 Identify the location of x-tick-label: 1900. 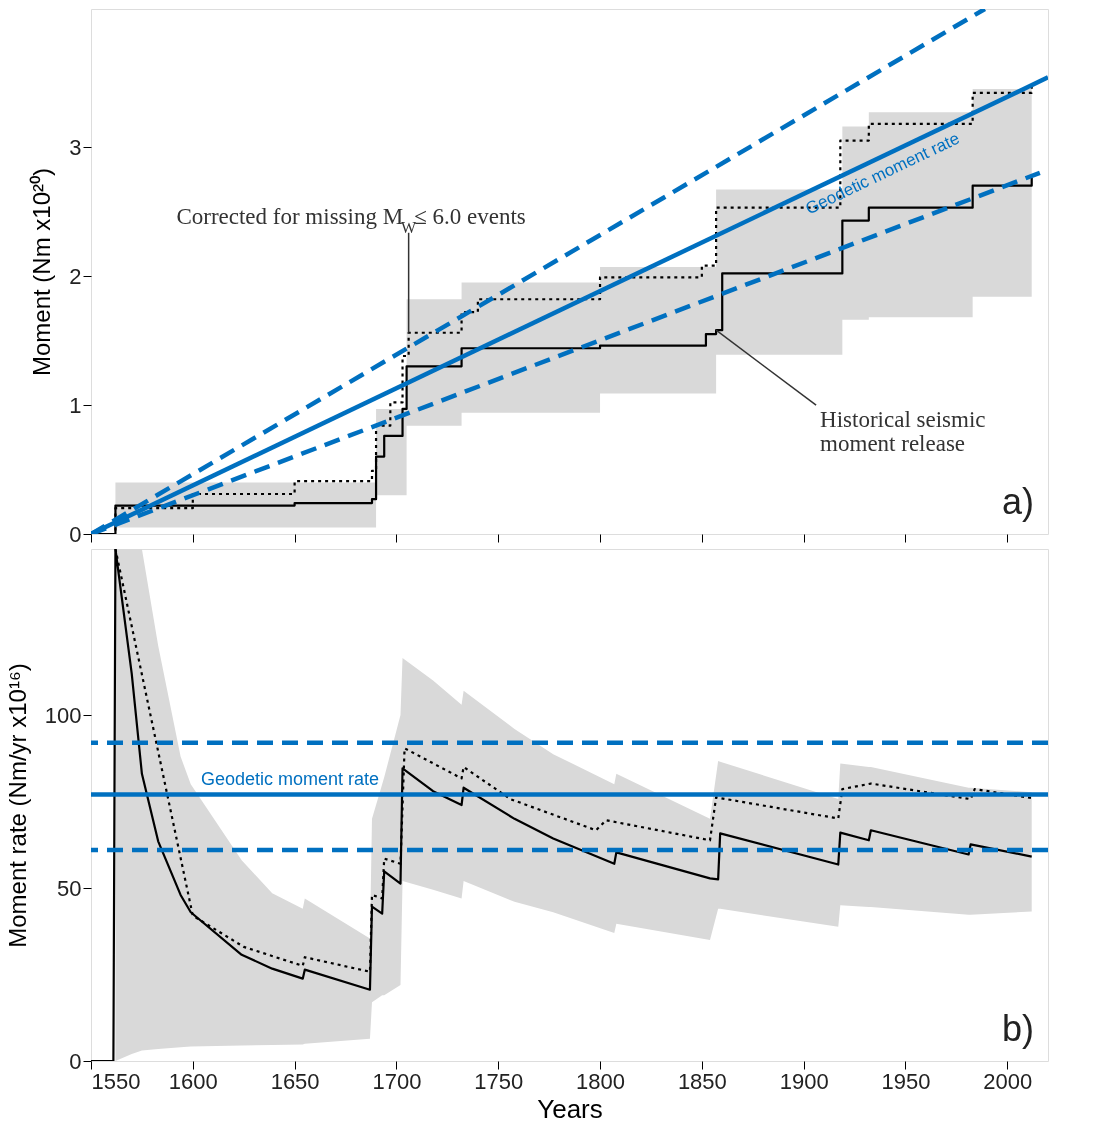
(804, 1081).